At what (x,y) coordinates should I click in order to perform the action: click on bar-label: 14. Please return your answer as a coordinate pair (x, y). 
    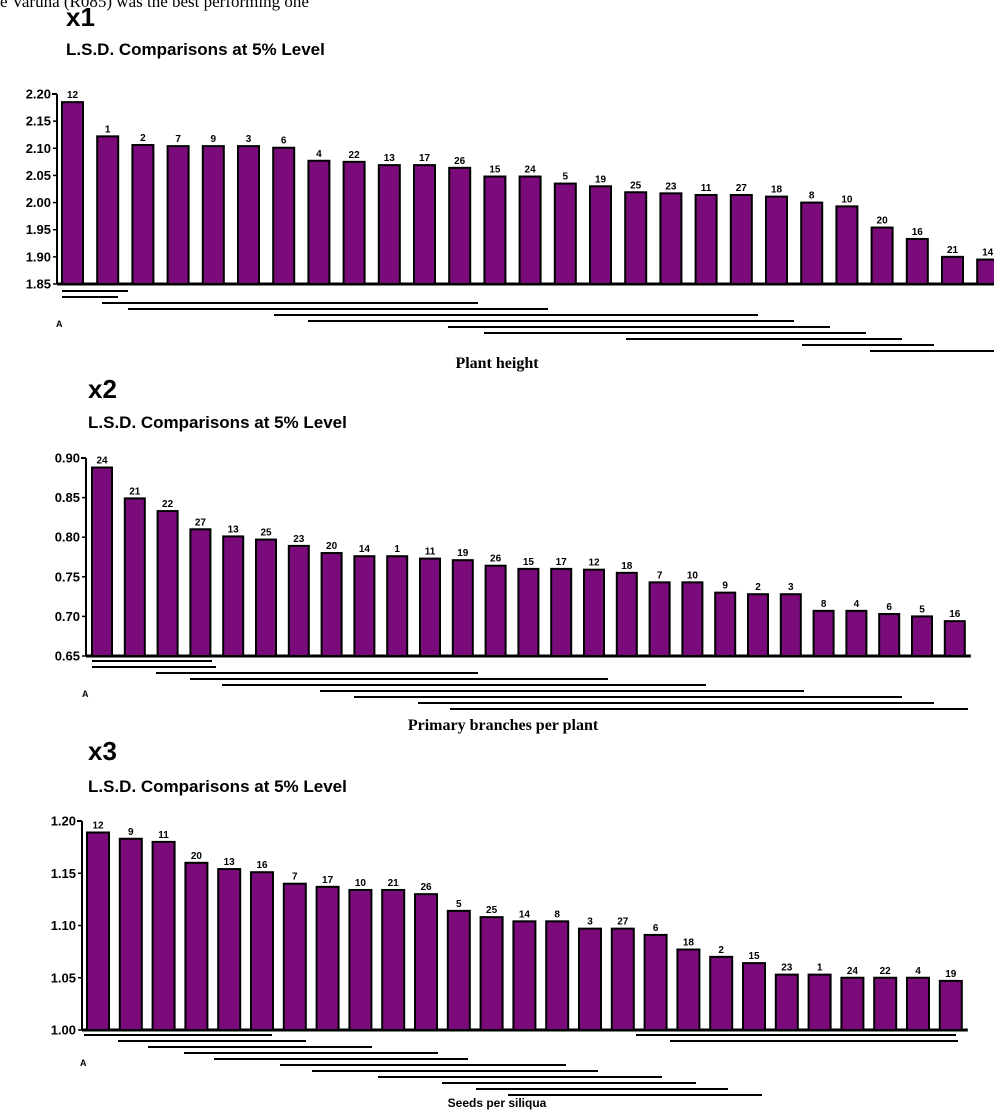
    Looking at the image, I should click on (988, 253).